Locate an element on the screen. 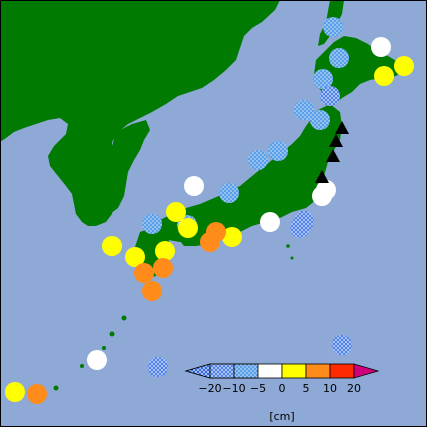 The image size is (427, 427). legend-tick-label: 0 is located at coordinates (282, 388).